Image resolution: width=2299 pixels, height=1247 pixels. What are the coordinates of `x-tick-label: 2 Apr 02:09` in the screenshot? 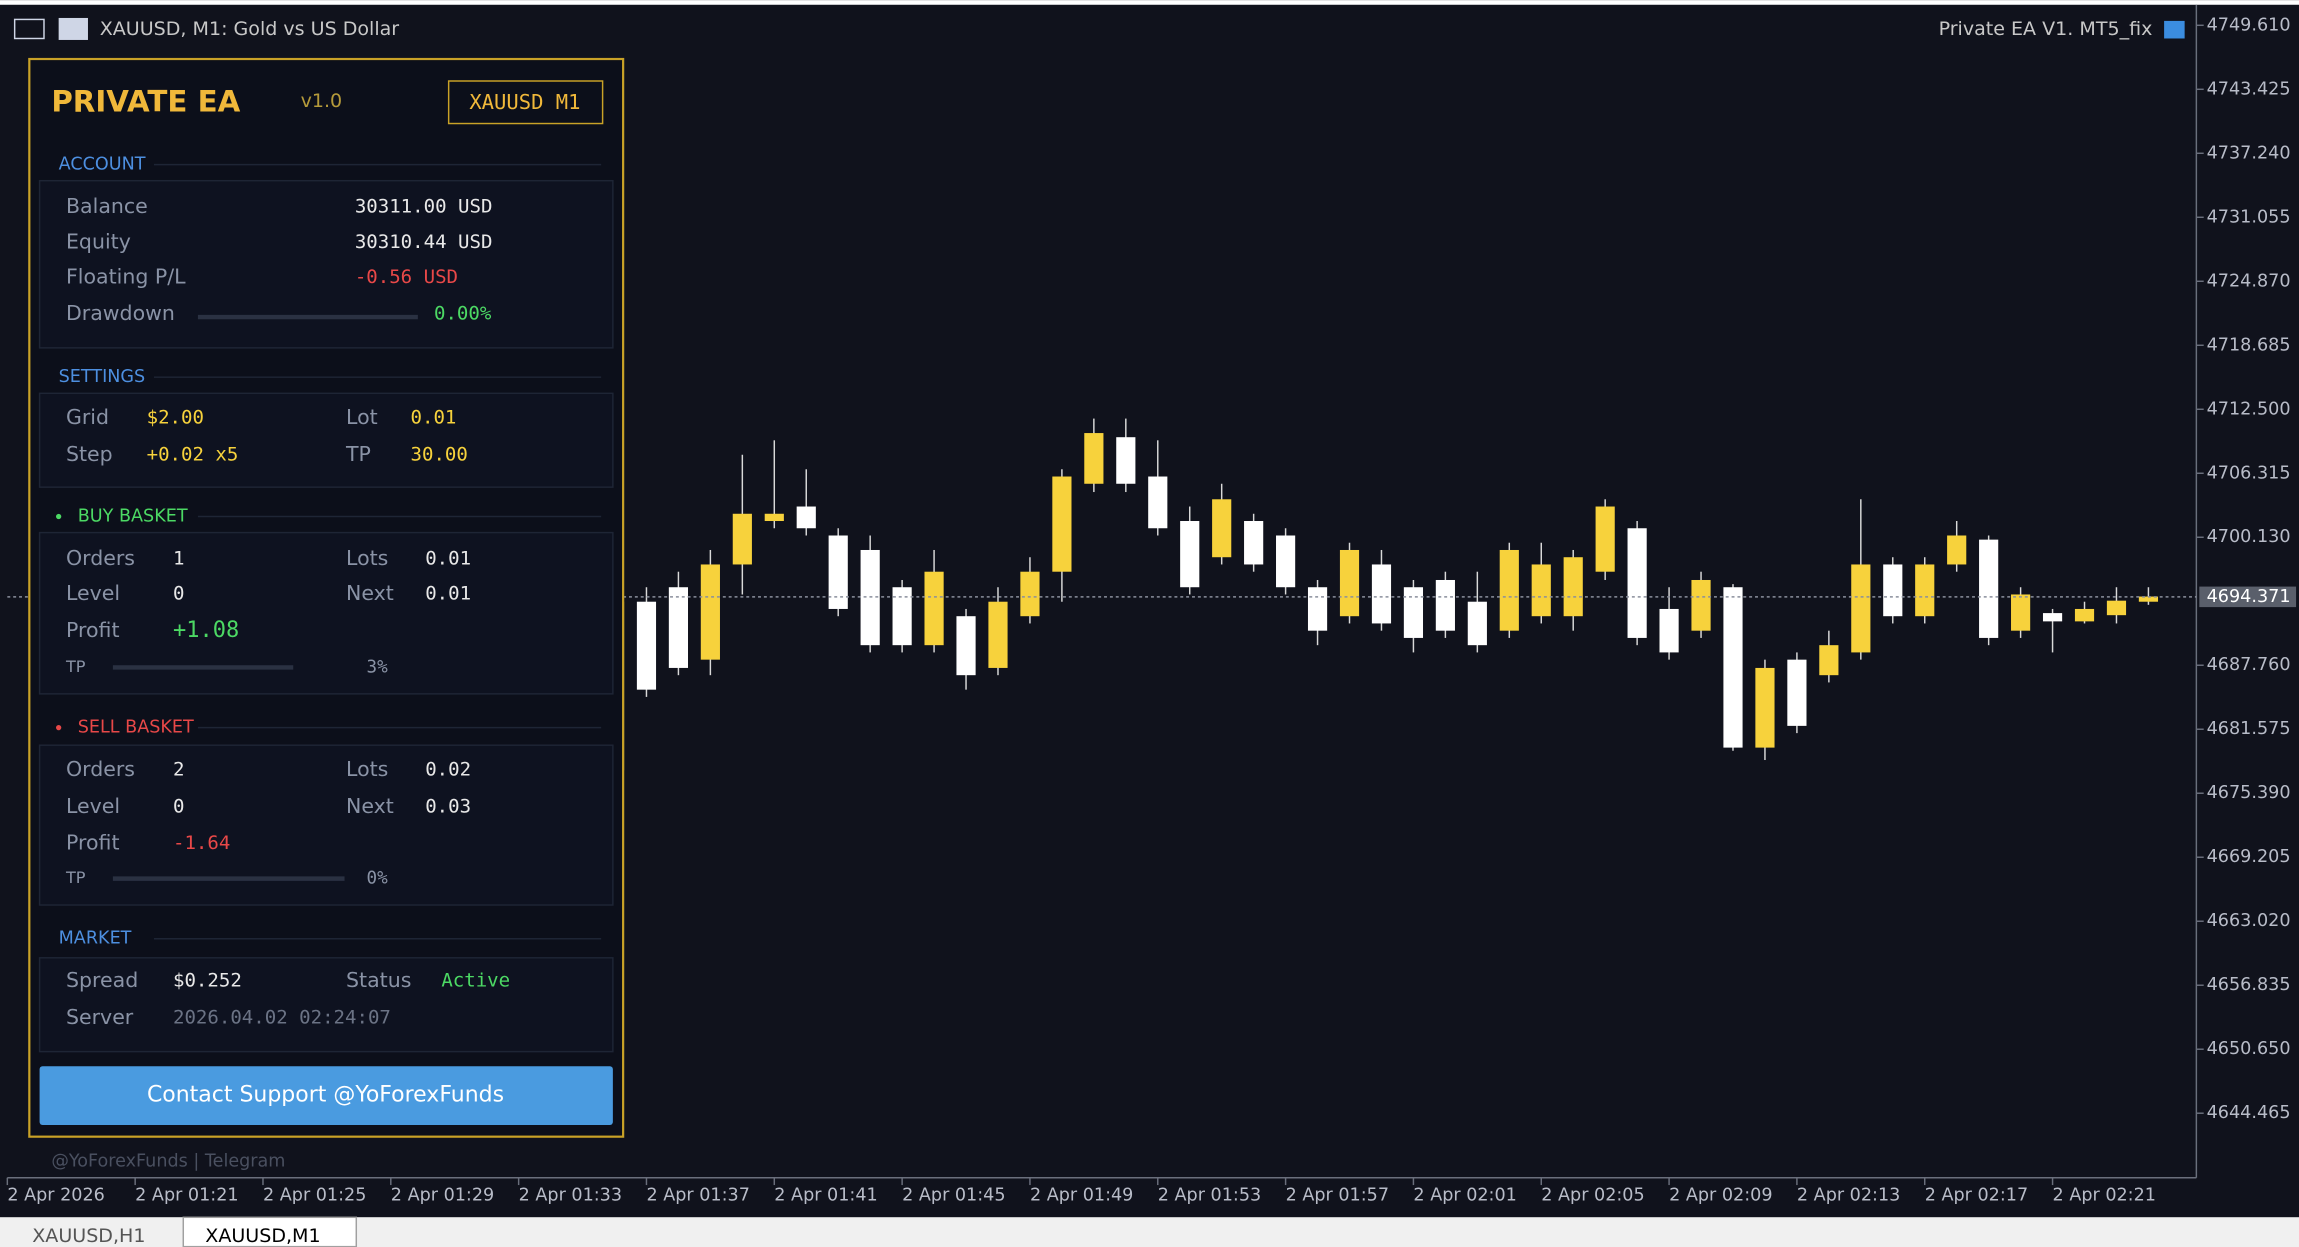 It's located at (1720, 1195).